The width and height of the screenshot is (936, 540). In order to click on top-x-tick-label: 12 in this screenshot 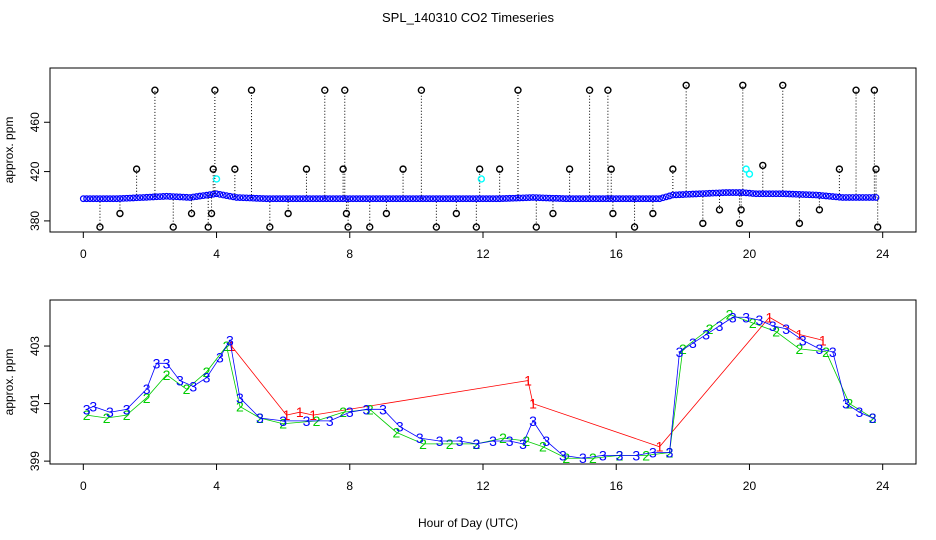, I will do `click(483, 254)`.